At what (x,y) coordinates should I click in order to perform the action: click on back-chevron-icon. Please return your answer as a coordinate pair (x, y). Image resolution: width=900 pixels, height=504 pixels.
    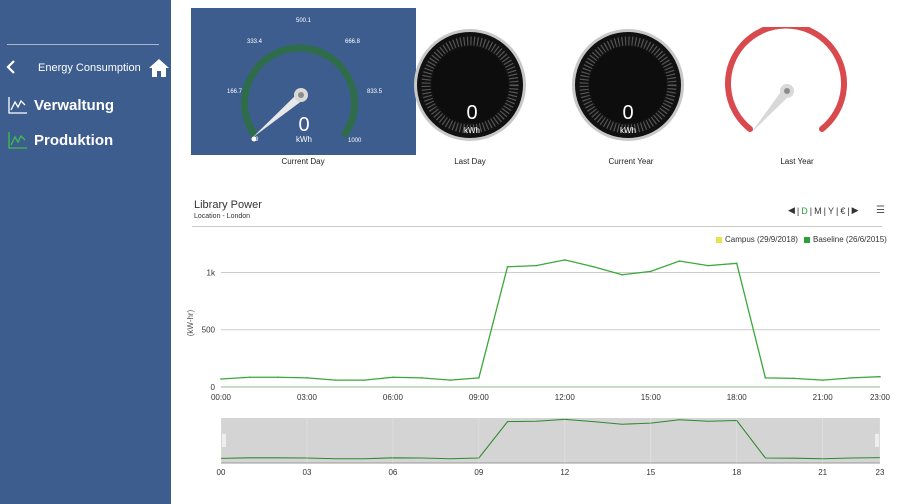
    Looking at the image, I should click on (11, 67).